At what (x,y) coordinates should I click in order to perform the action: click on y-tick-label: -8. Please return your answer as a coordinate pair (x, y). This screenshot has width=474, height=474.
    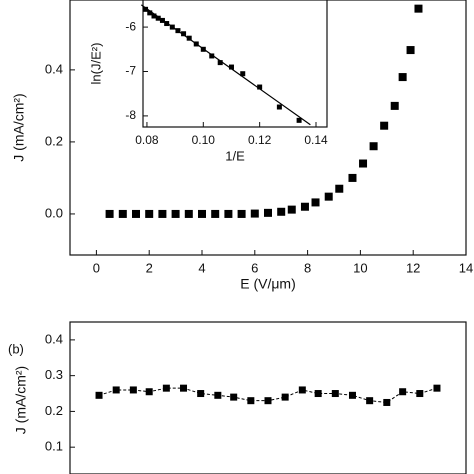
    Looking at the image, I should click on (130, 115).